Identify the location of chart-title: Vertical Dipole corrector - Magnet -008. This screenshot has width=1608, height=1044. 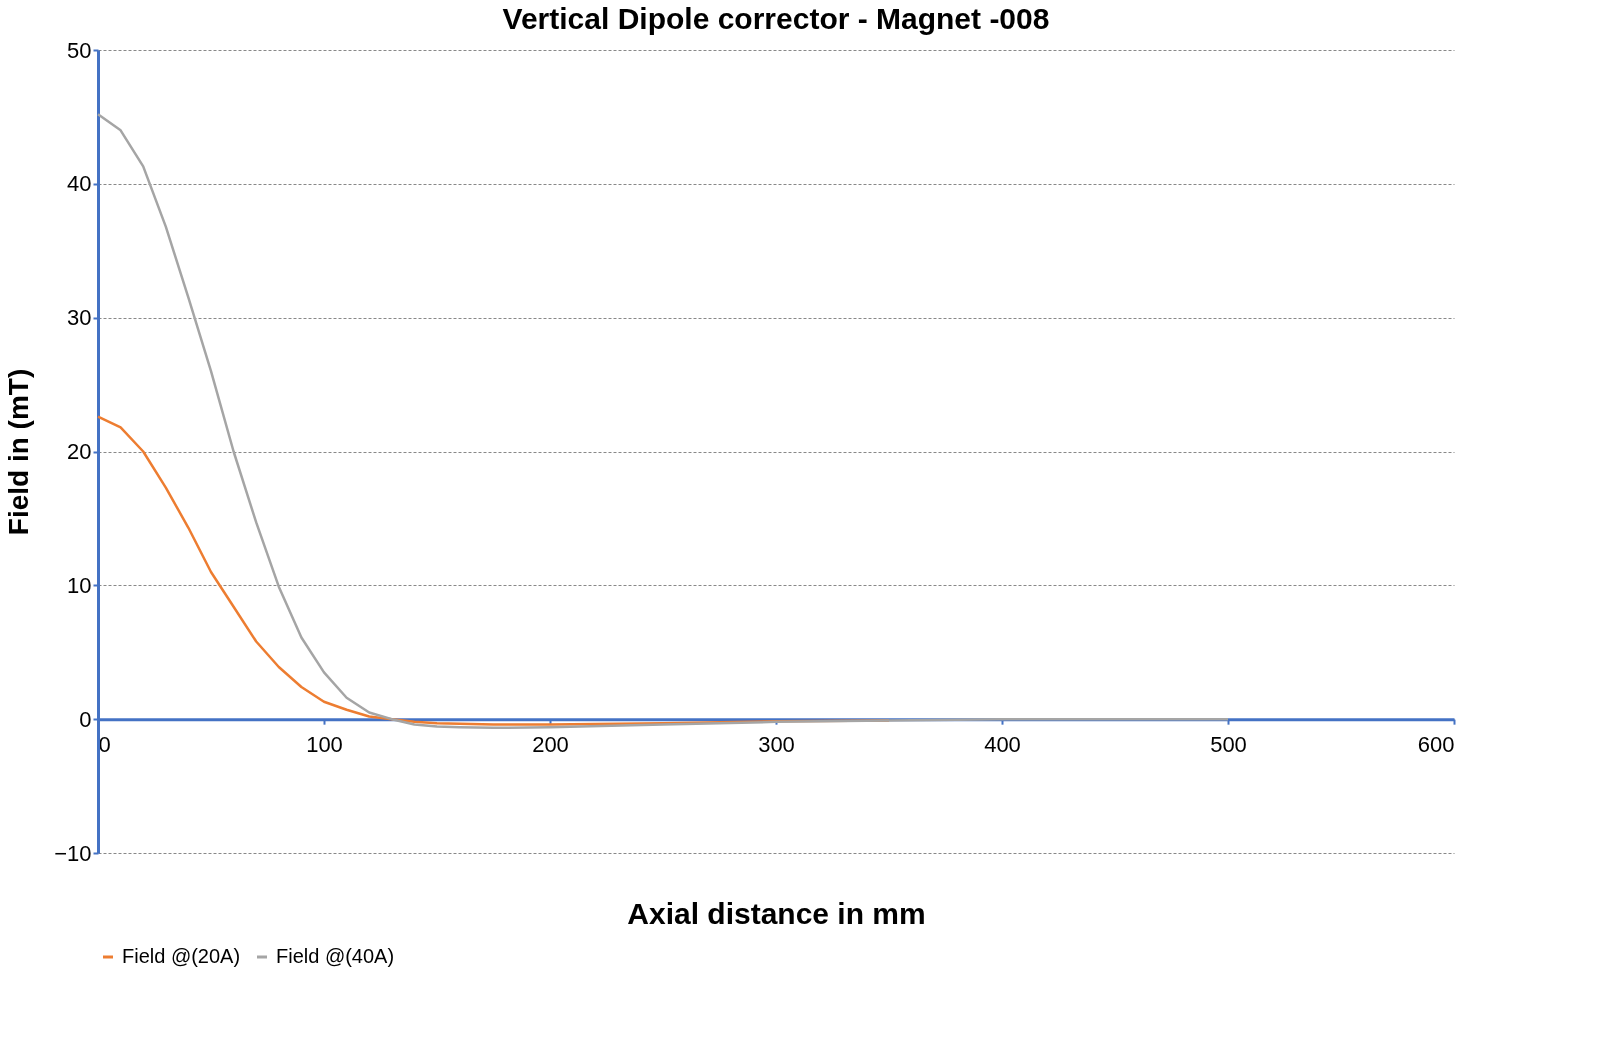
(776, 18).